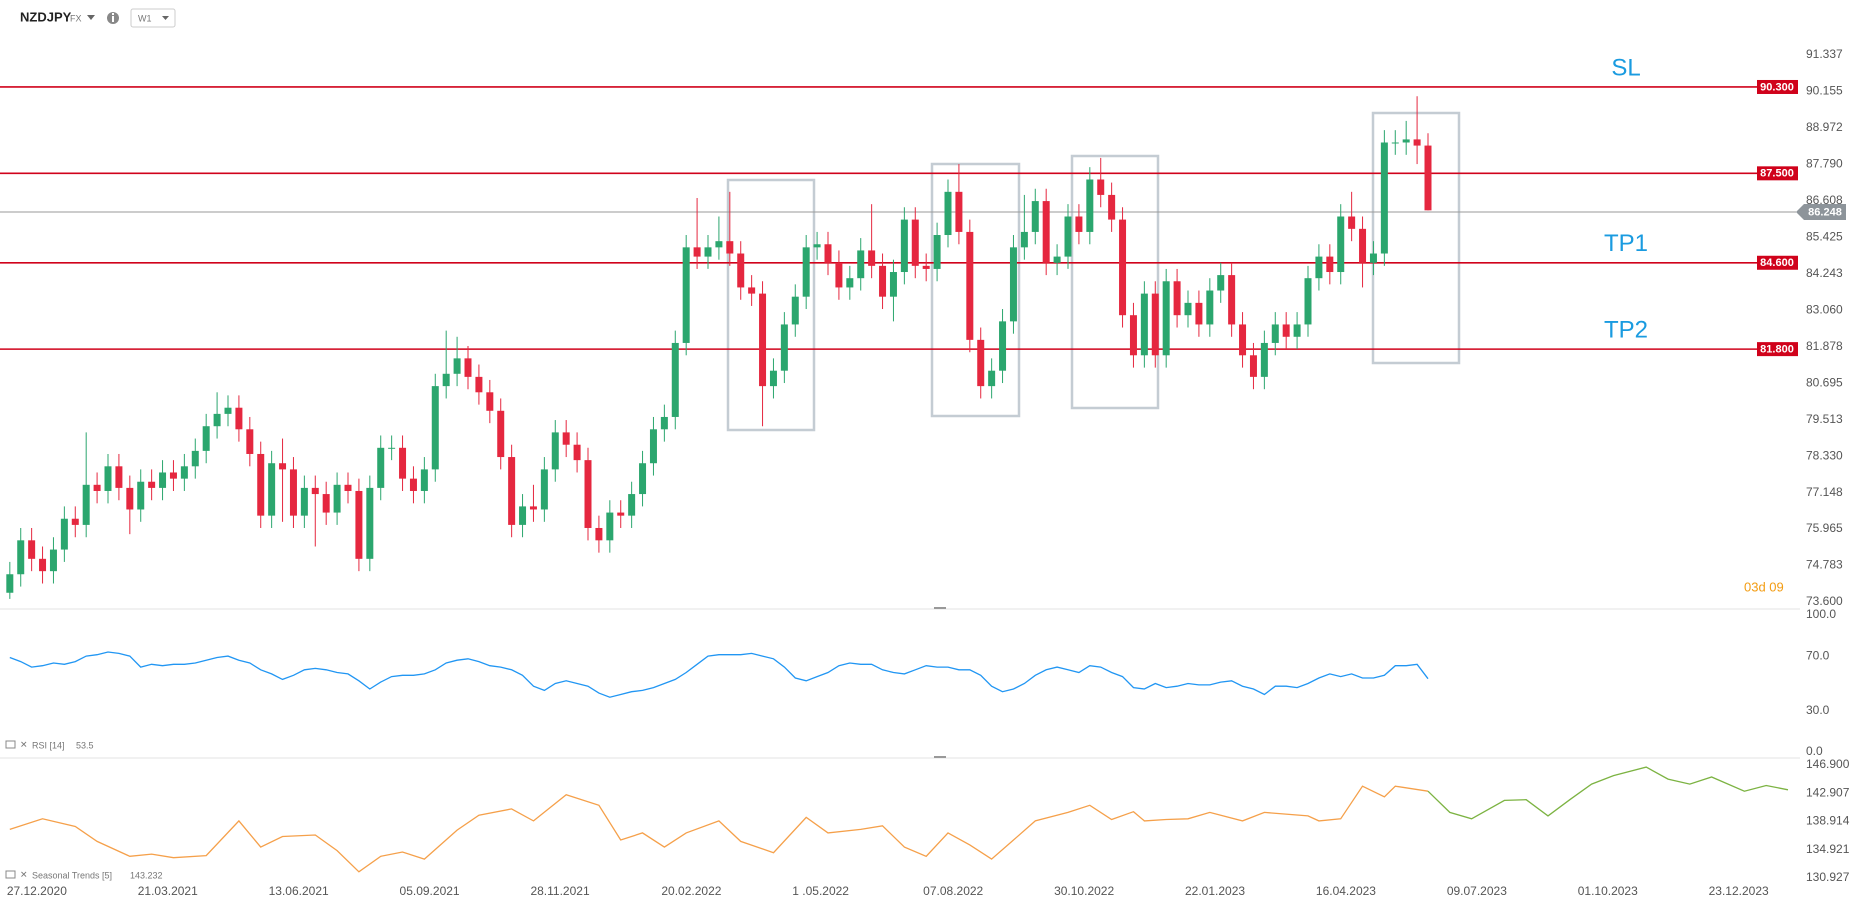  Describe the element at coordinates (1626, 329) in the screenshot. I see `level-note: TP2` at that location.